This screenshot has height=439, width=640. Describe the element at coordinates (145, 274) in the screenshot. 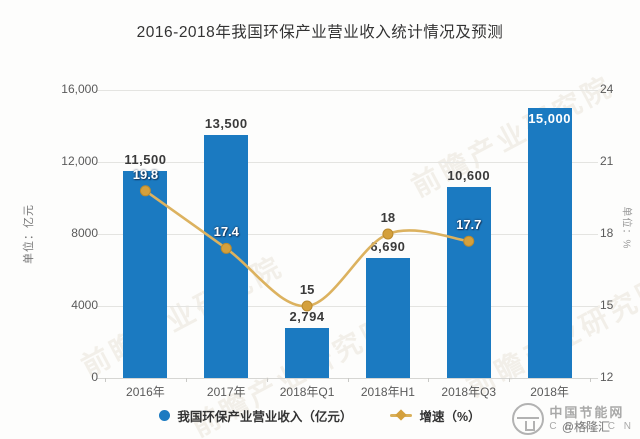

I see `bar-2016年` at that location.